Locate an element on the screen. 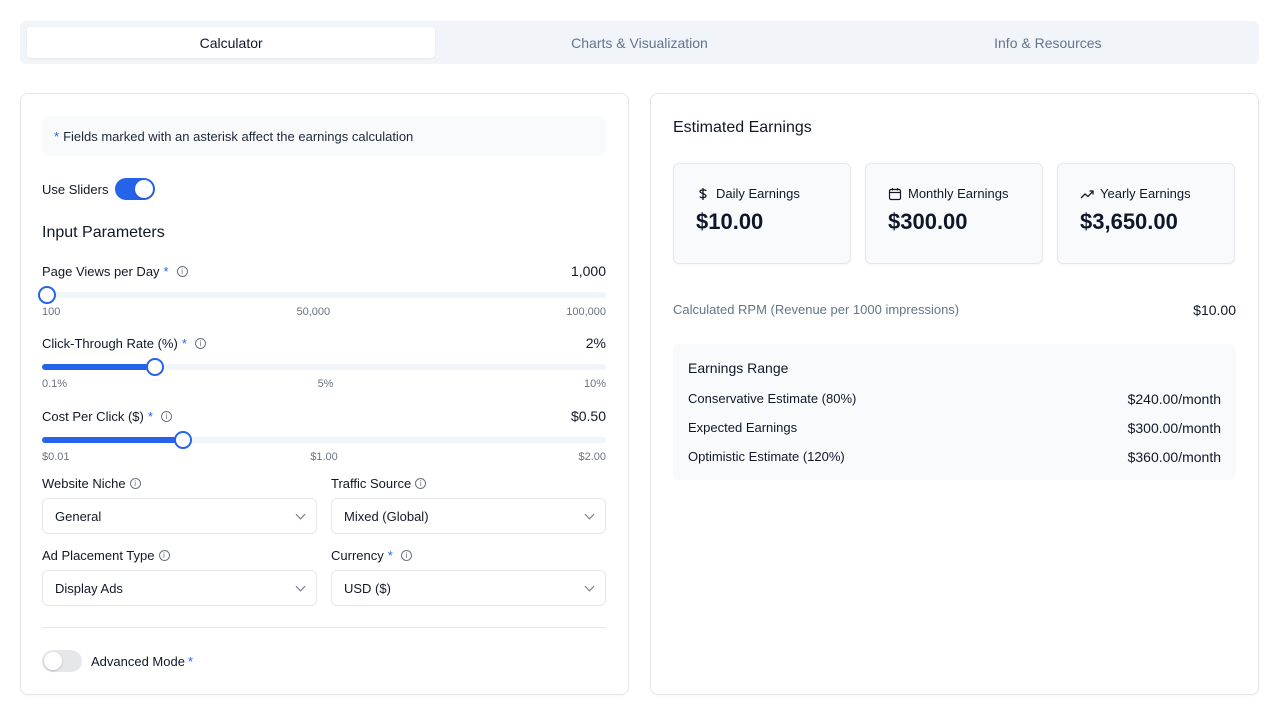 The width and height of the screenshot is (1280, 720). page-views-slider is located at coordinates (322, 295).